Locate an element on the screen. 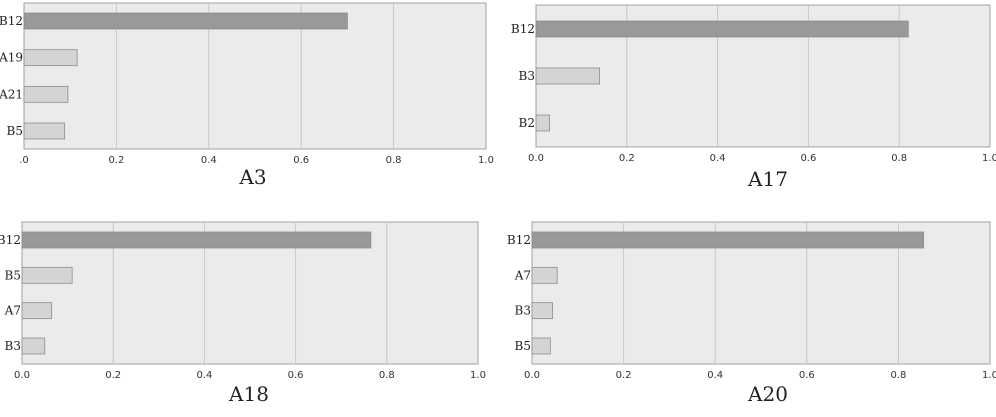 The width and height of the screenshot is (996, 417). chart-a17-x-tick-label: 0.6 is located at coordinates (808, 158).